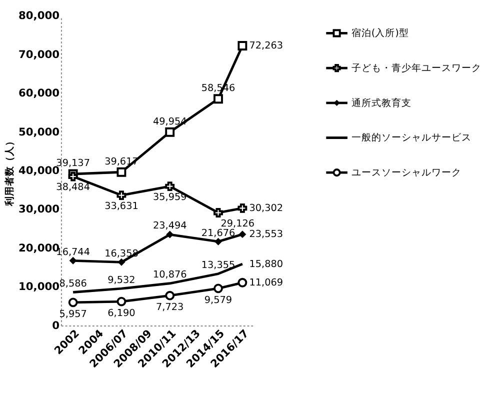  Describe the element at coordinates (39, 287) in the screenshot. I see `y-tick-label: 10,000` at that location.